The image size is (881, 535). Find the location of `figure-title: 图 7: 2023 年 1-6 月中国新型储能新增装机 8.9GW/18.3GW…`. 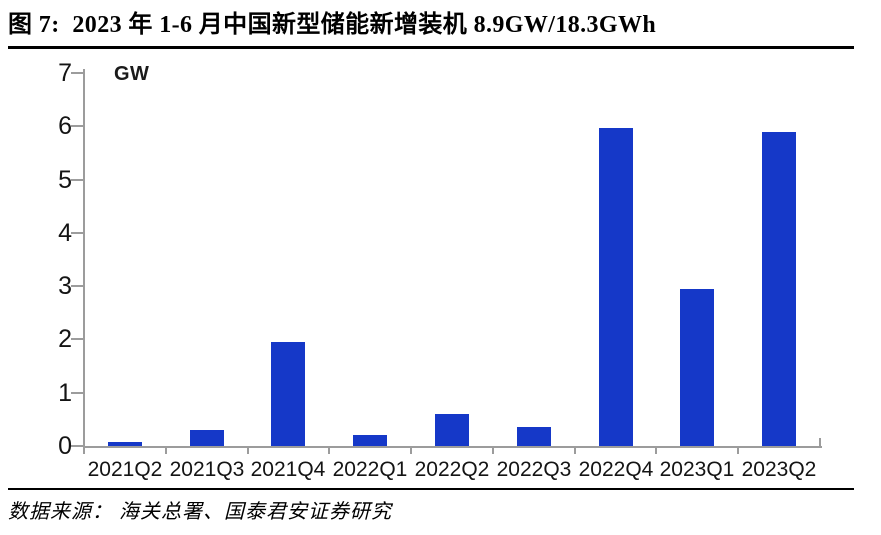

figure-title: 图 7: 2023 年 1-6 月中国新型储能新增装机 8.9GW/18.3GW… is located at coordinates (332, 25).